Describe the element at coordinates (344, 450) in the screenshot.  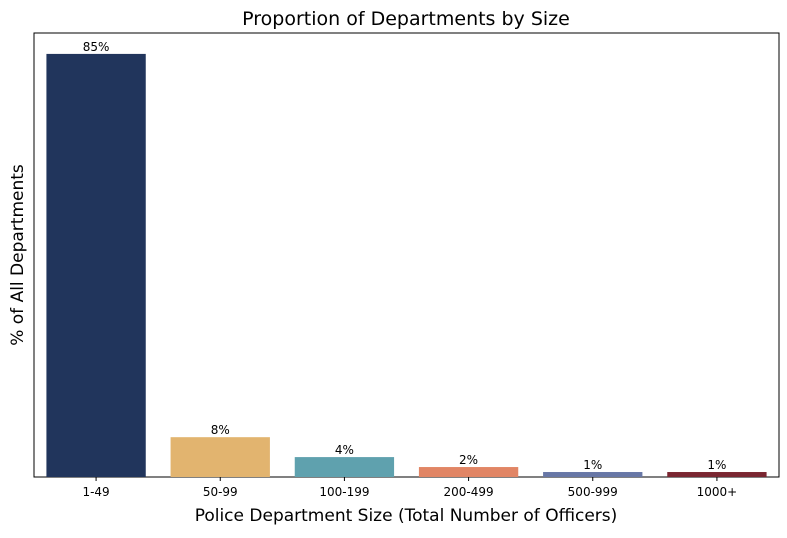
I see `data-label-100-199: 4%` at that location.